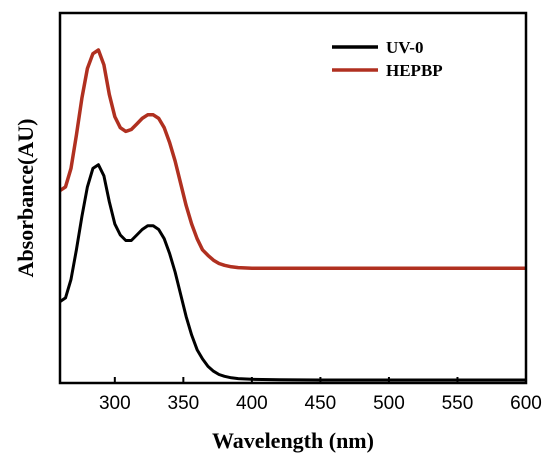 This screenshot has width=550, height=464. I want to click on x-tick-label: 450, so click(321, 403).